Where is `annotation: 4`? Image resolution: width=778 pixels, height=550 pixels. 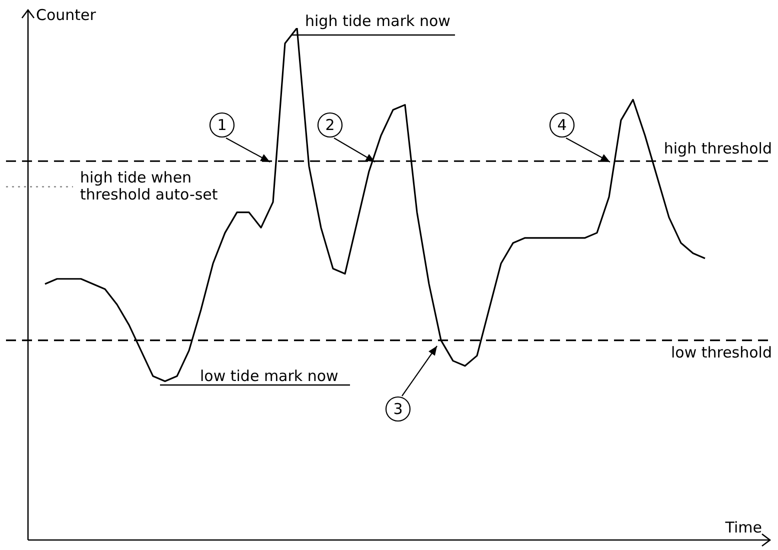 annotation: 4 is located at coordinates (562, 125).